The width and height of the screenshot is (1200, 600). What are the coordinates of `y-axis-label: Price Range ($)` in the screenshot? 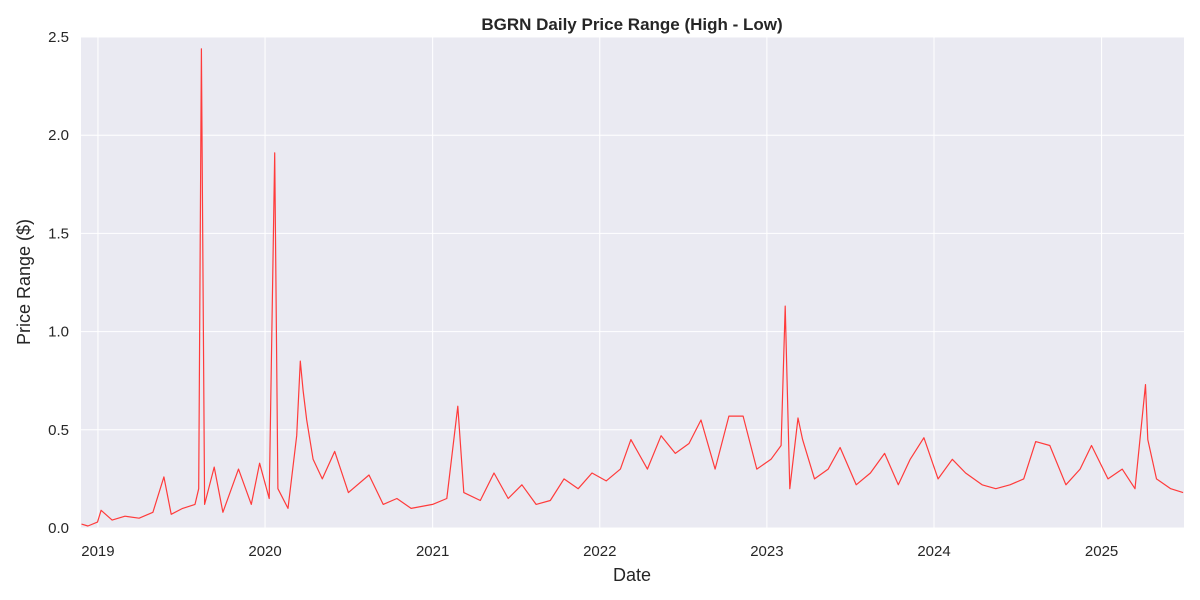 It's located at (24, 282).